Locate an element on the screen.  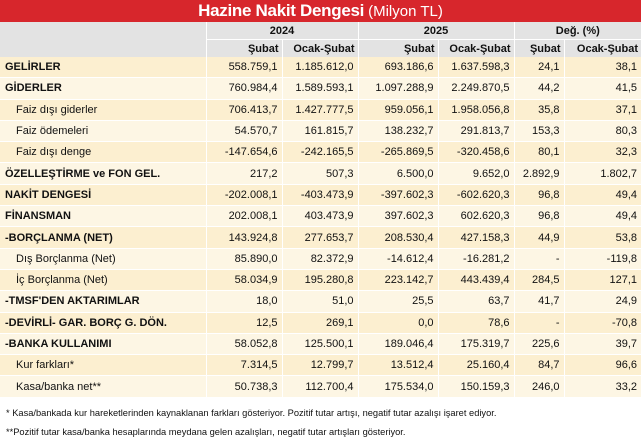
cell: 223.142,7 is located at coordinates (398, 280).